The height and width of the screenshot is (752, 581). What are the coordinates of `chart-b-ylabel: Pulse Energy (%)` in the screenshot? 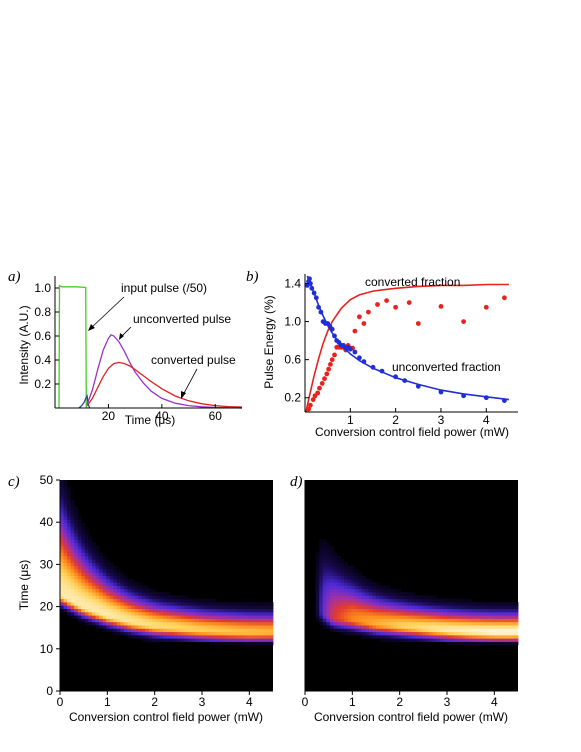 It's located at (269, 341).